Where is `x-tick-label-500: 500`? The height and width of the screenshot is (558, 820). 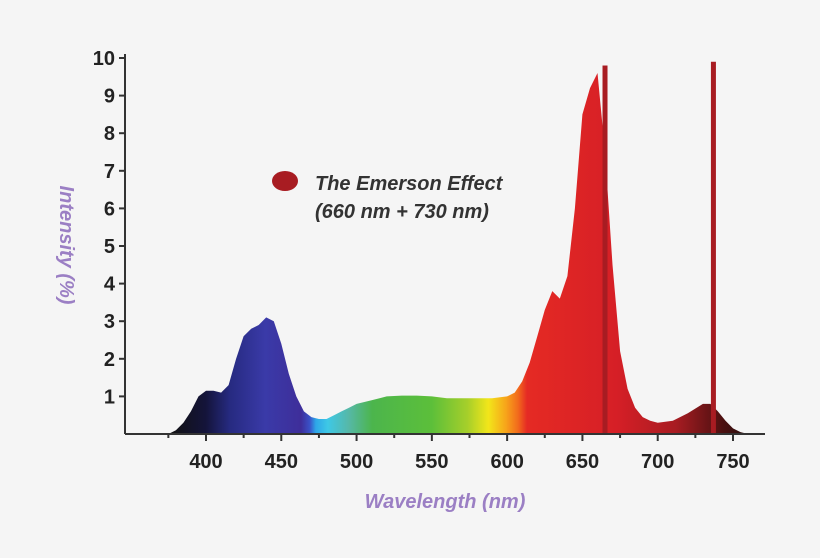
x-tick-label-500: 500 is located at coordinates (356, 462).